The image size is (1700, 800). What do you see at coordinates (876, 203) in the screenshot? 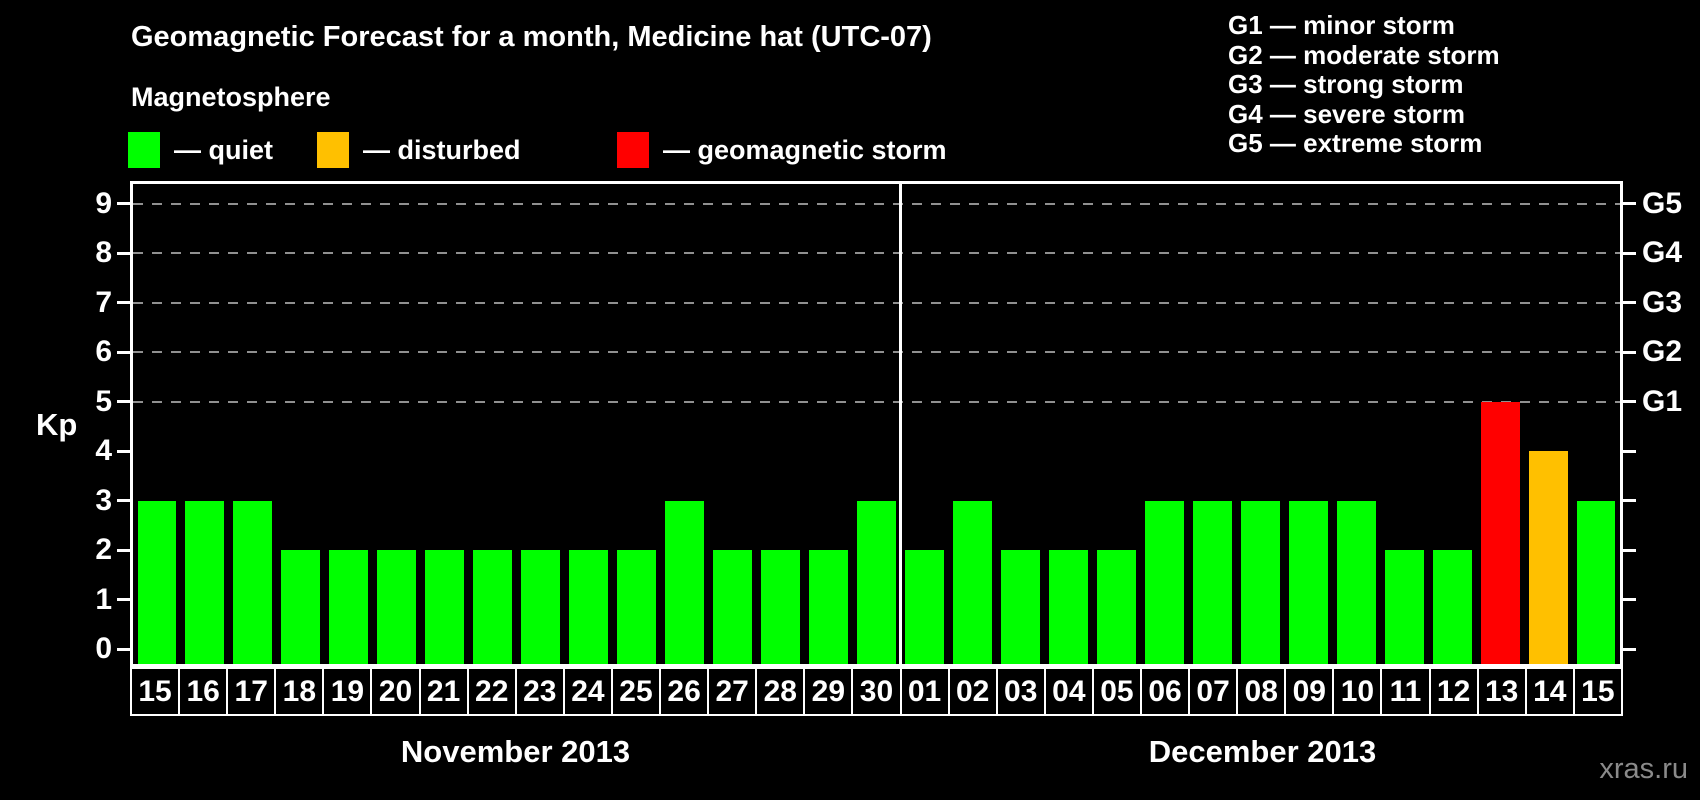
I see `gridline-kp9` at bounding box center [876, 203].